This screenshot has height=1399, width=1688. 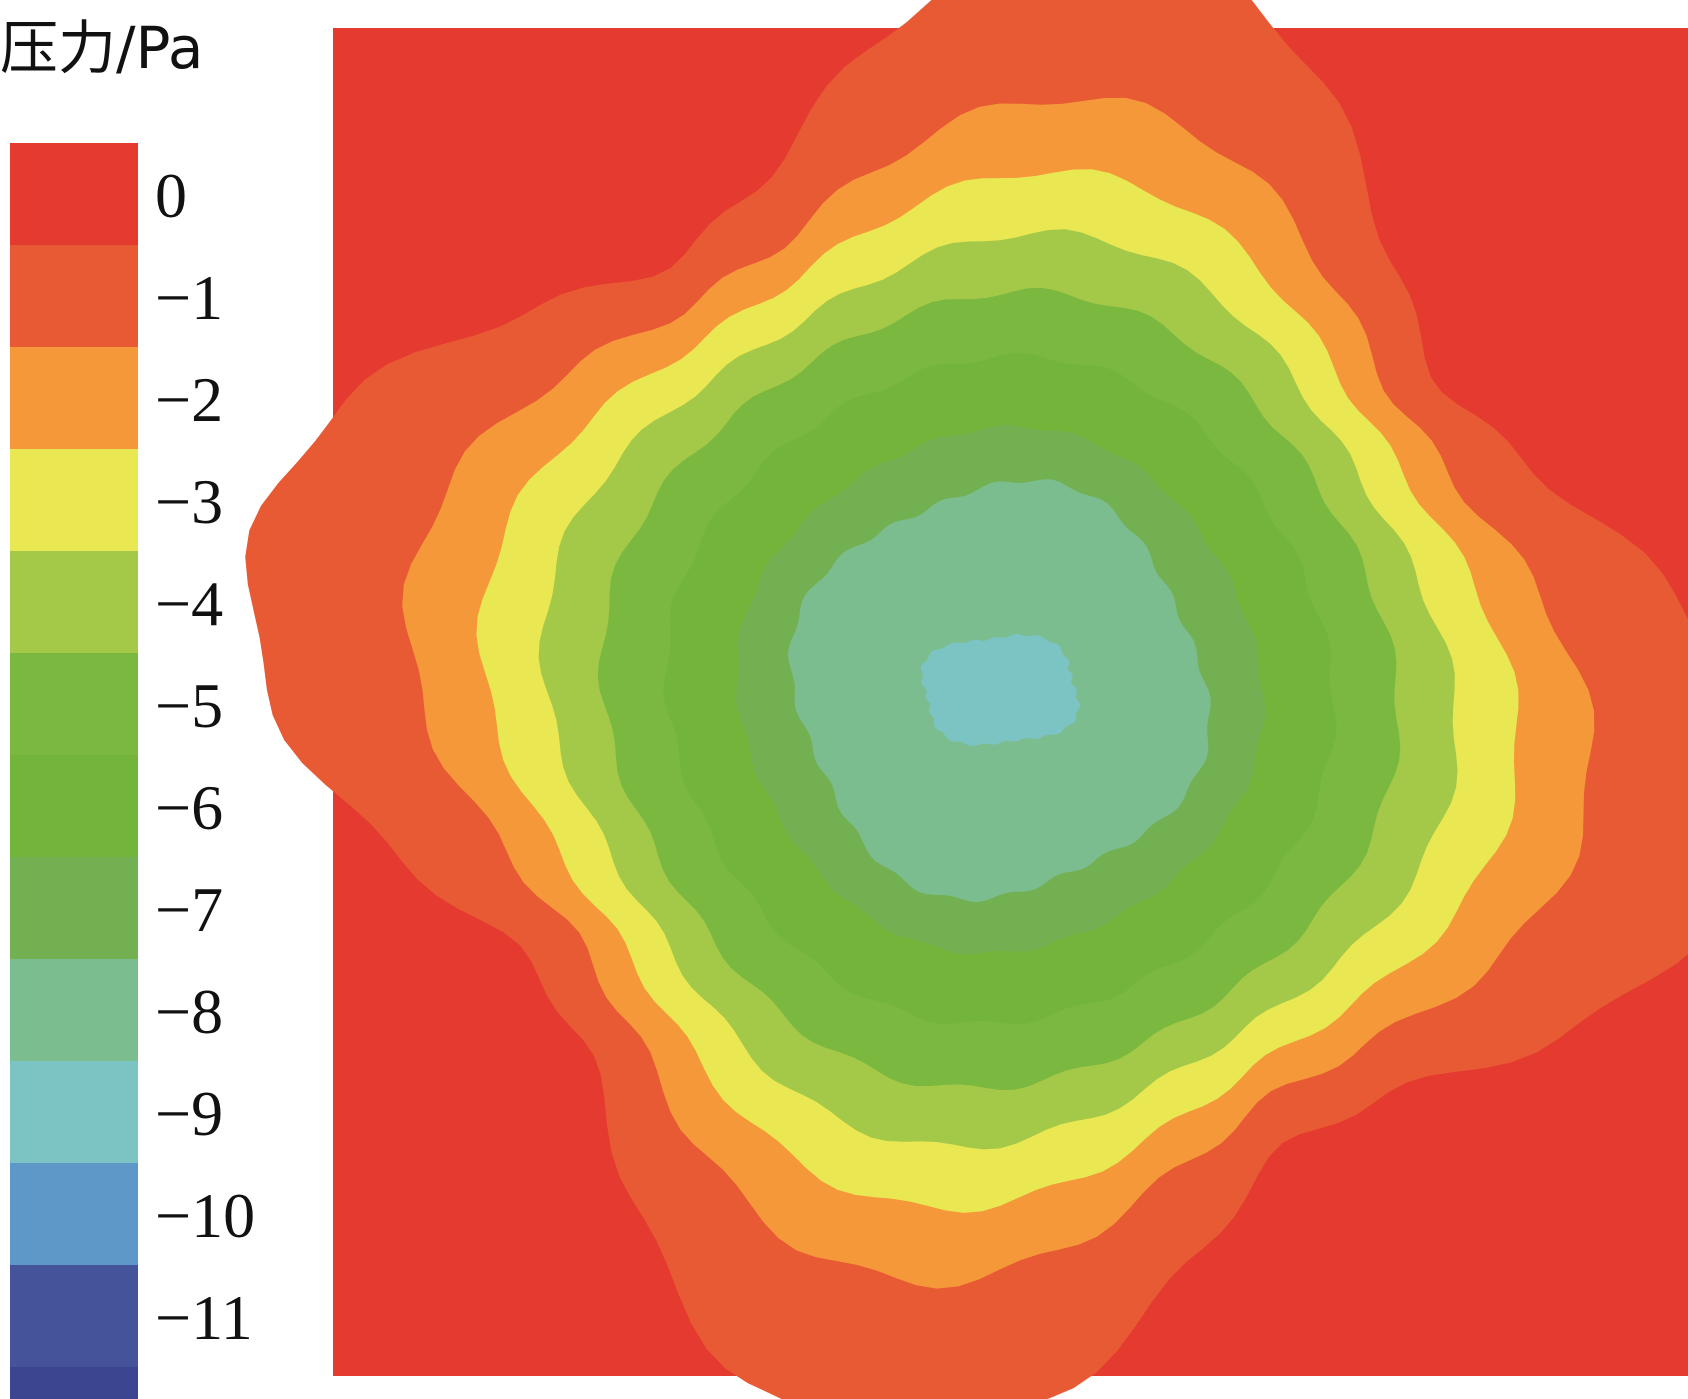 I want to click on colorbar-tick-label: −11, so click(x=204, y=1317).